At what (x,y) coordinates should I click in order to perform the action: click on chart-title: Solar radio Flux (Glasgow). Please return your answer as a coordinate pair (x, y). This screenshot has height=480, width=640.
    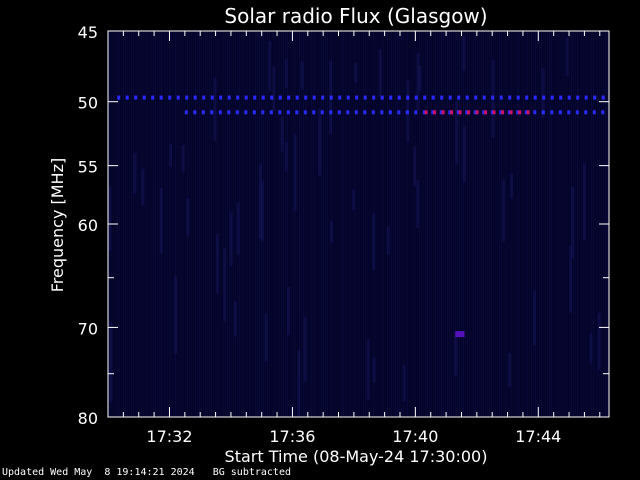
    Looking at the image, I should click on (355, 16).